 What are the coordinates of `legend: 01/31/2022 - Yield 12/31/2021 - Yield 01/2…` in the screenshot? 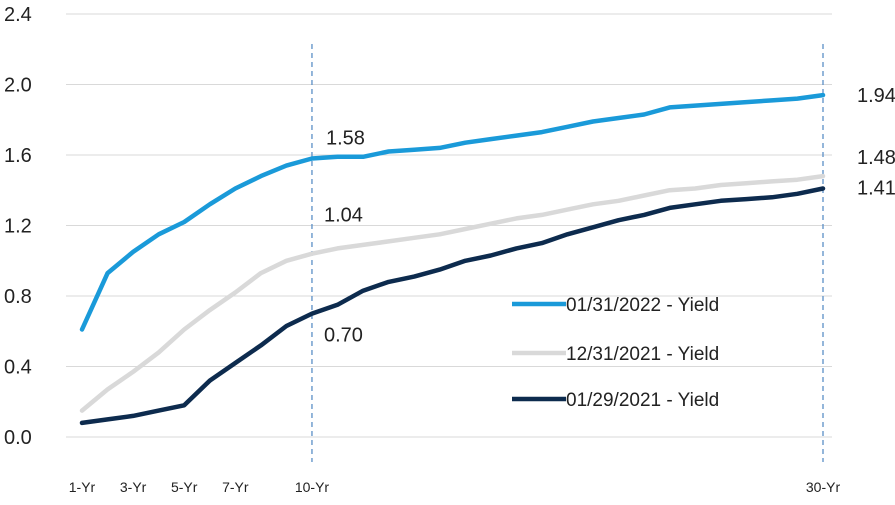 It's located at (615, 353).